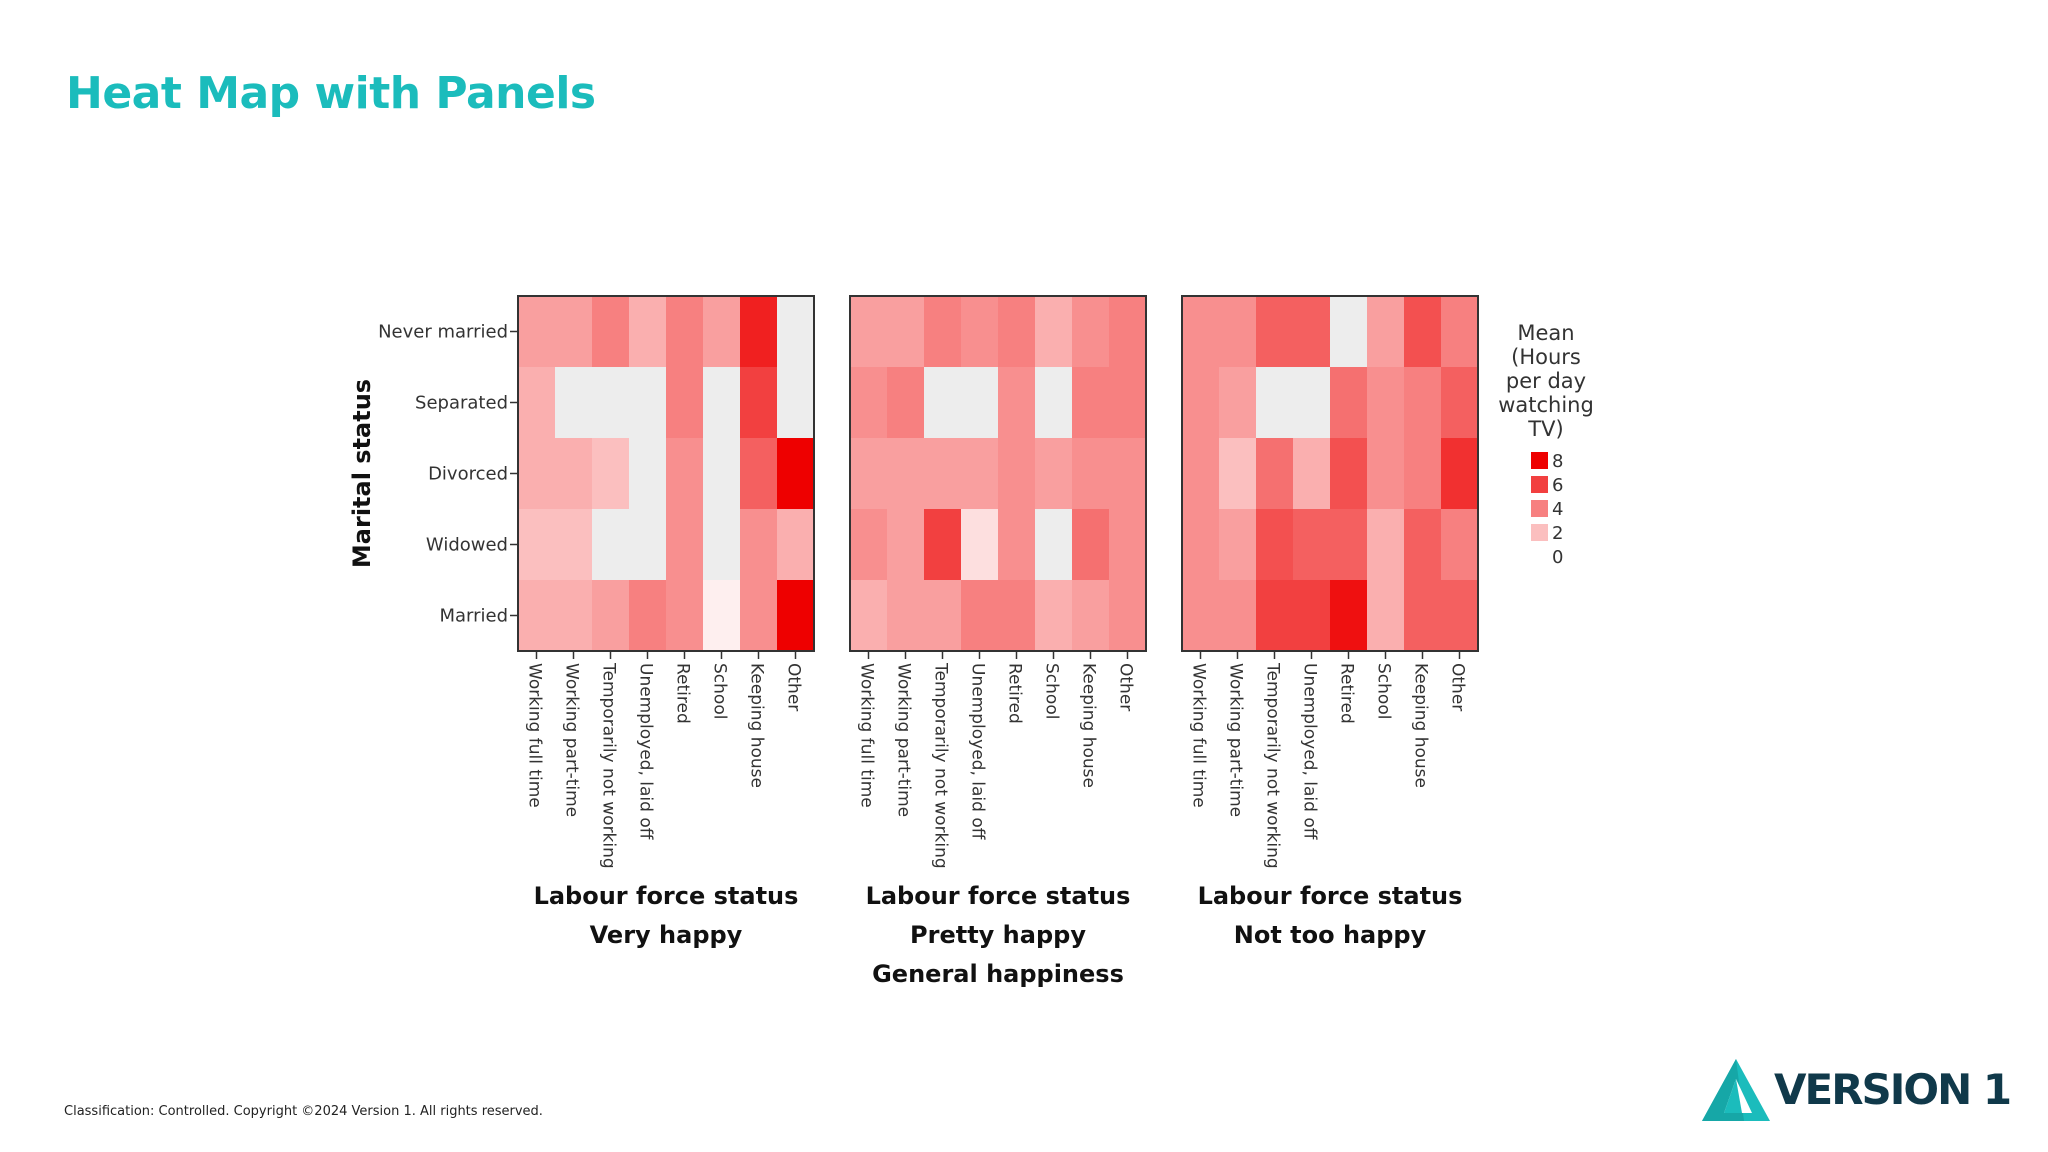 This screenshot has height=1152, width=2048. What do you see at coordinates (1736, 1090) in the screenshot?
I see `triangle-logo-icon` at bounding box center [1736, 1090].